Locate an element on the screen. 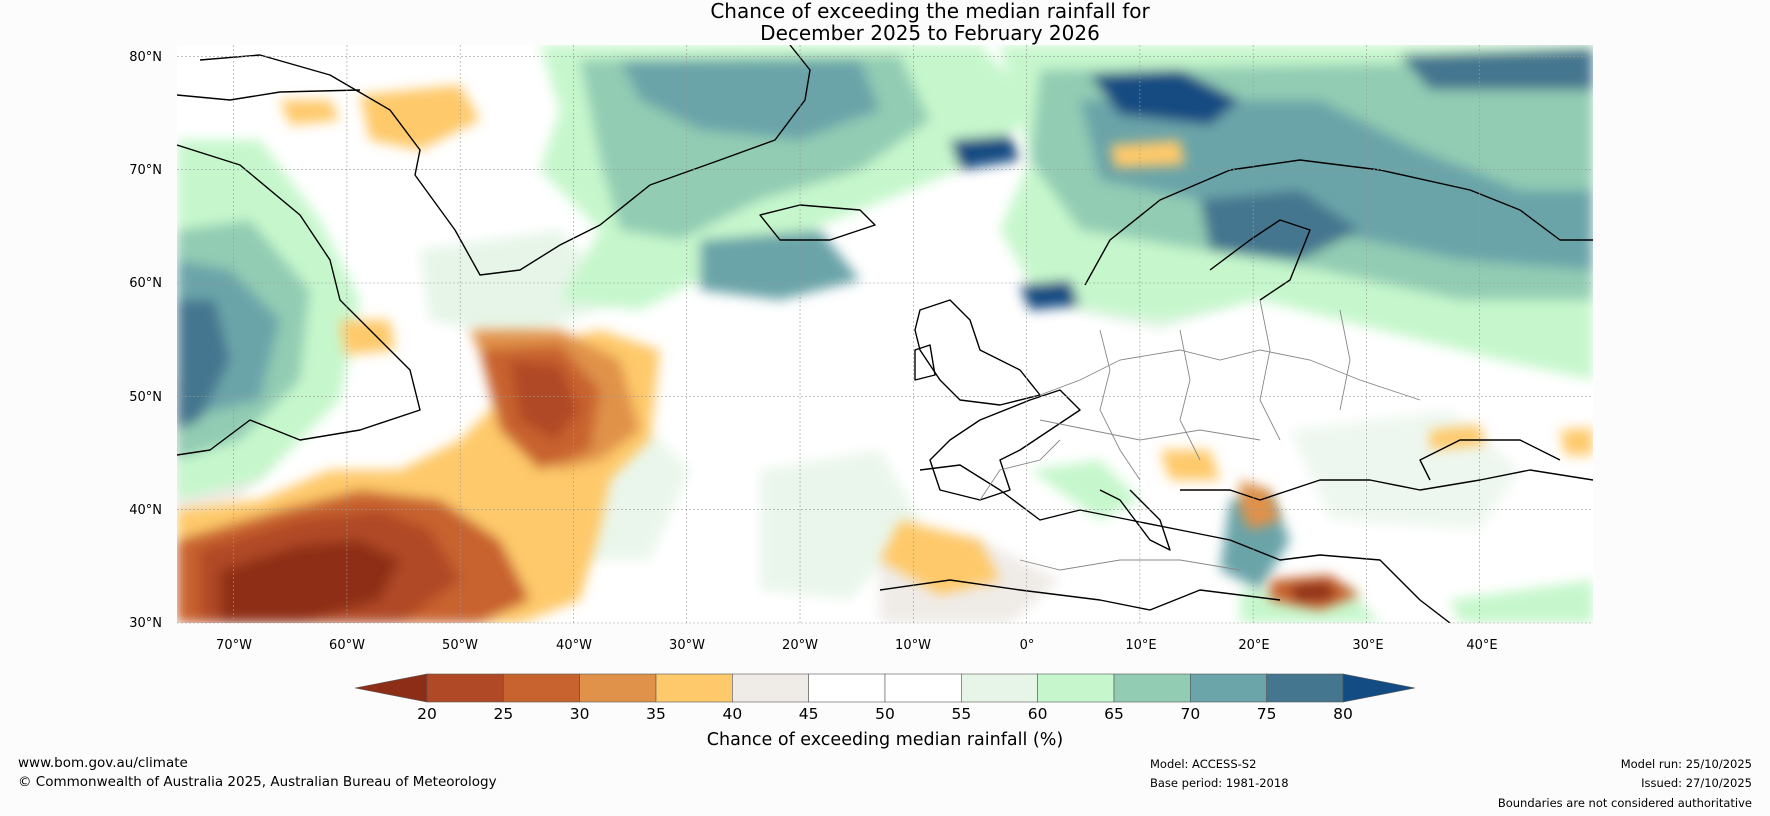 The image size is (1770, 816). chart-title-line2: December 2025 to February 2026 is located at coordinates (930, 33).